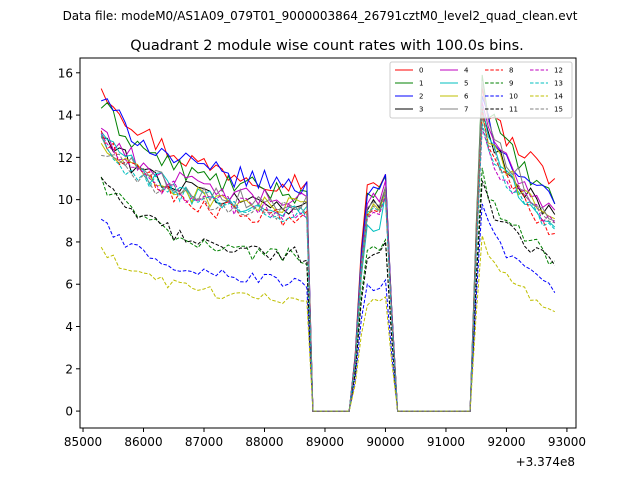 The image size is (640, 480). I want to click on y-tick-label: 8, so click(69, 242).